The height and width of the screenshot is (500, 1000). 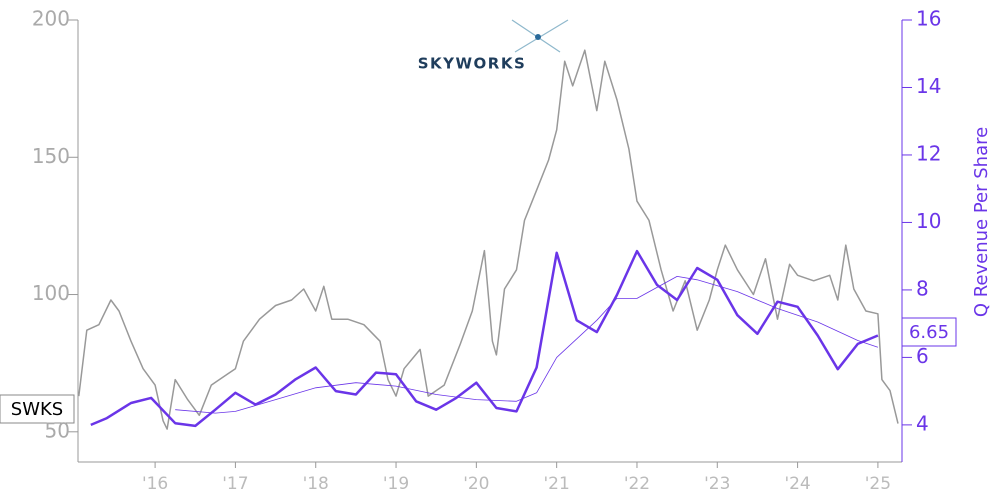 I want to click on y-tick-label: 150, so click(x=51, y=156).